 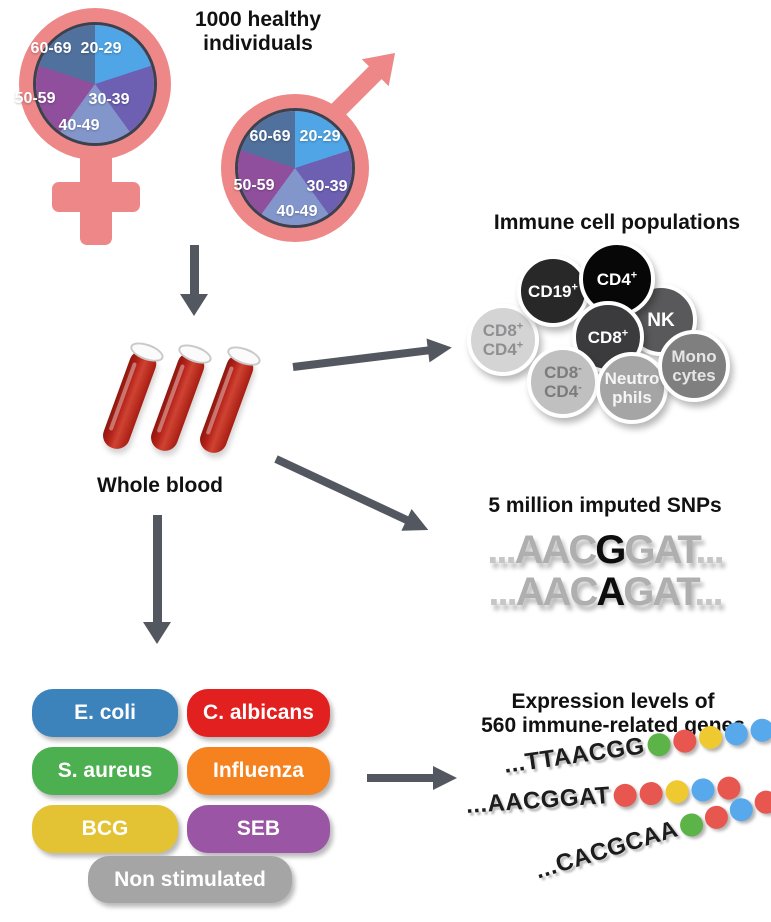 What do you see at coordinates (563, 382) in the screenshot?
I see `cell-cd8neg-cd4neg: CD8- CD4-` at bounding box center [563, 382].